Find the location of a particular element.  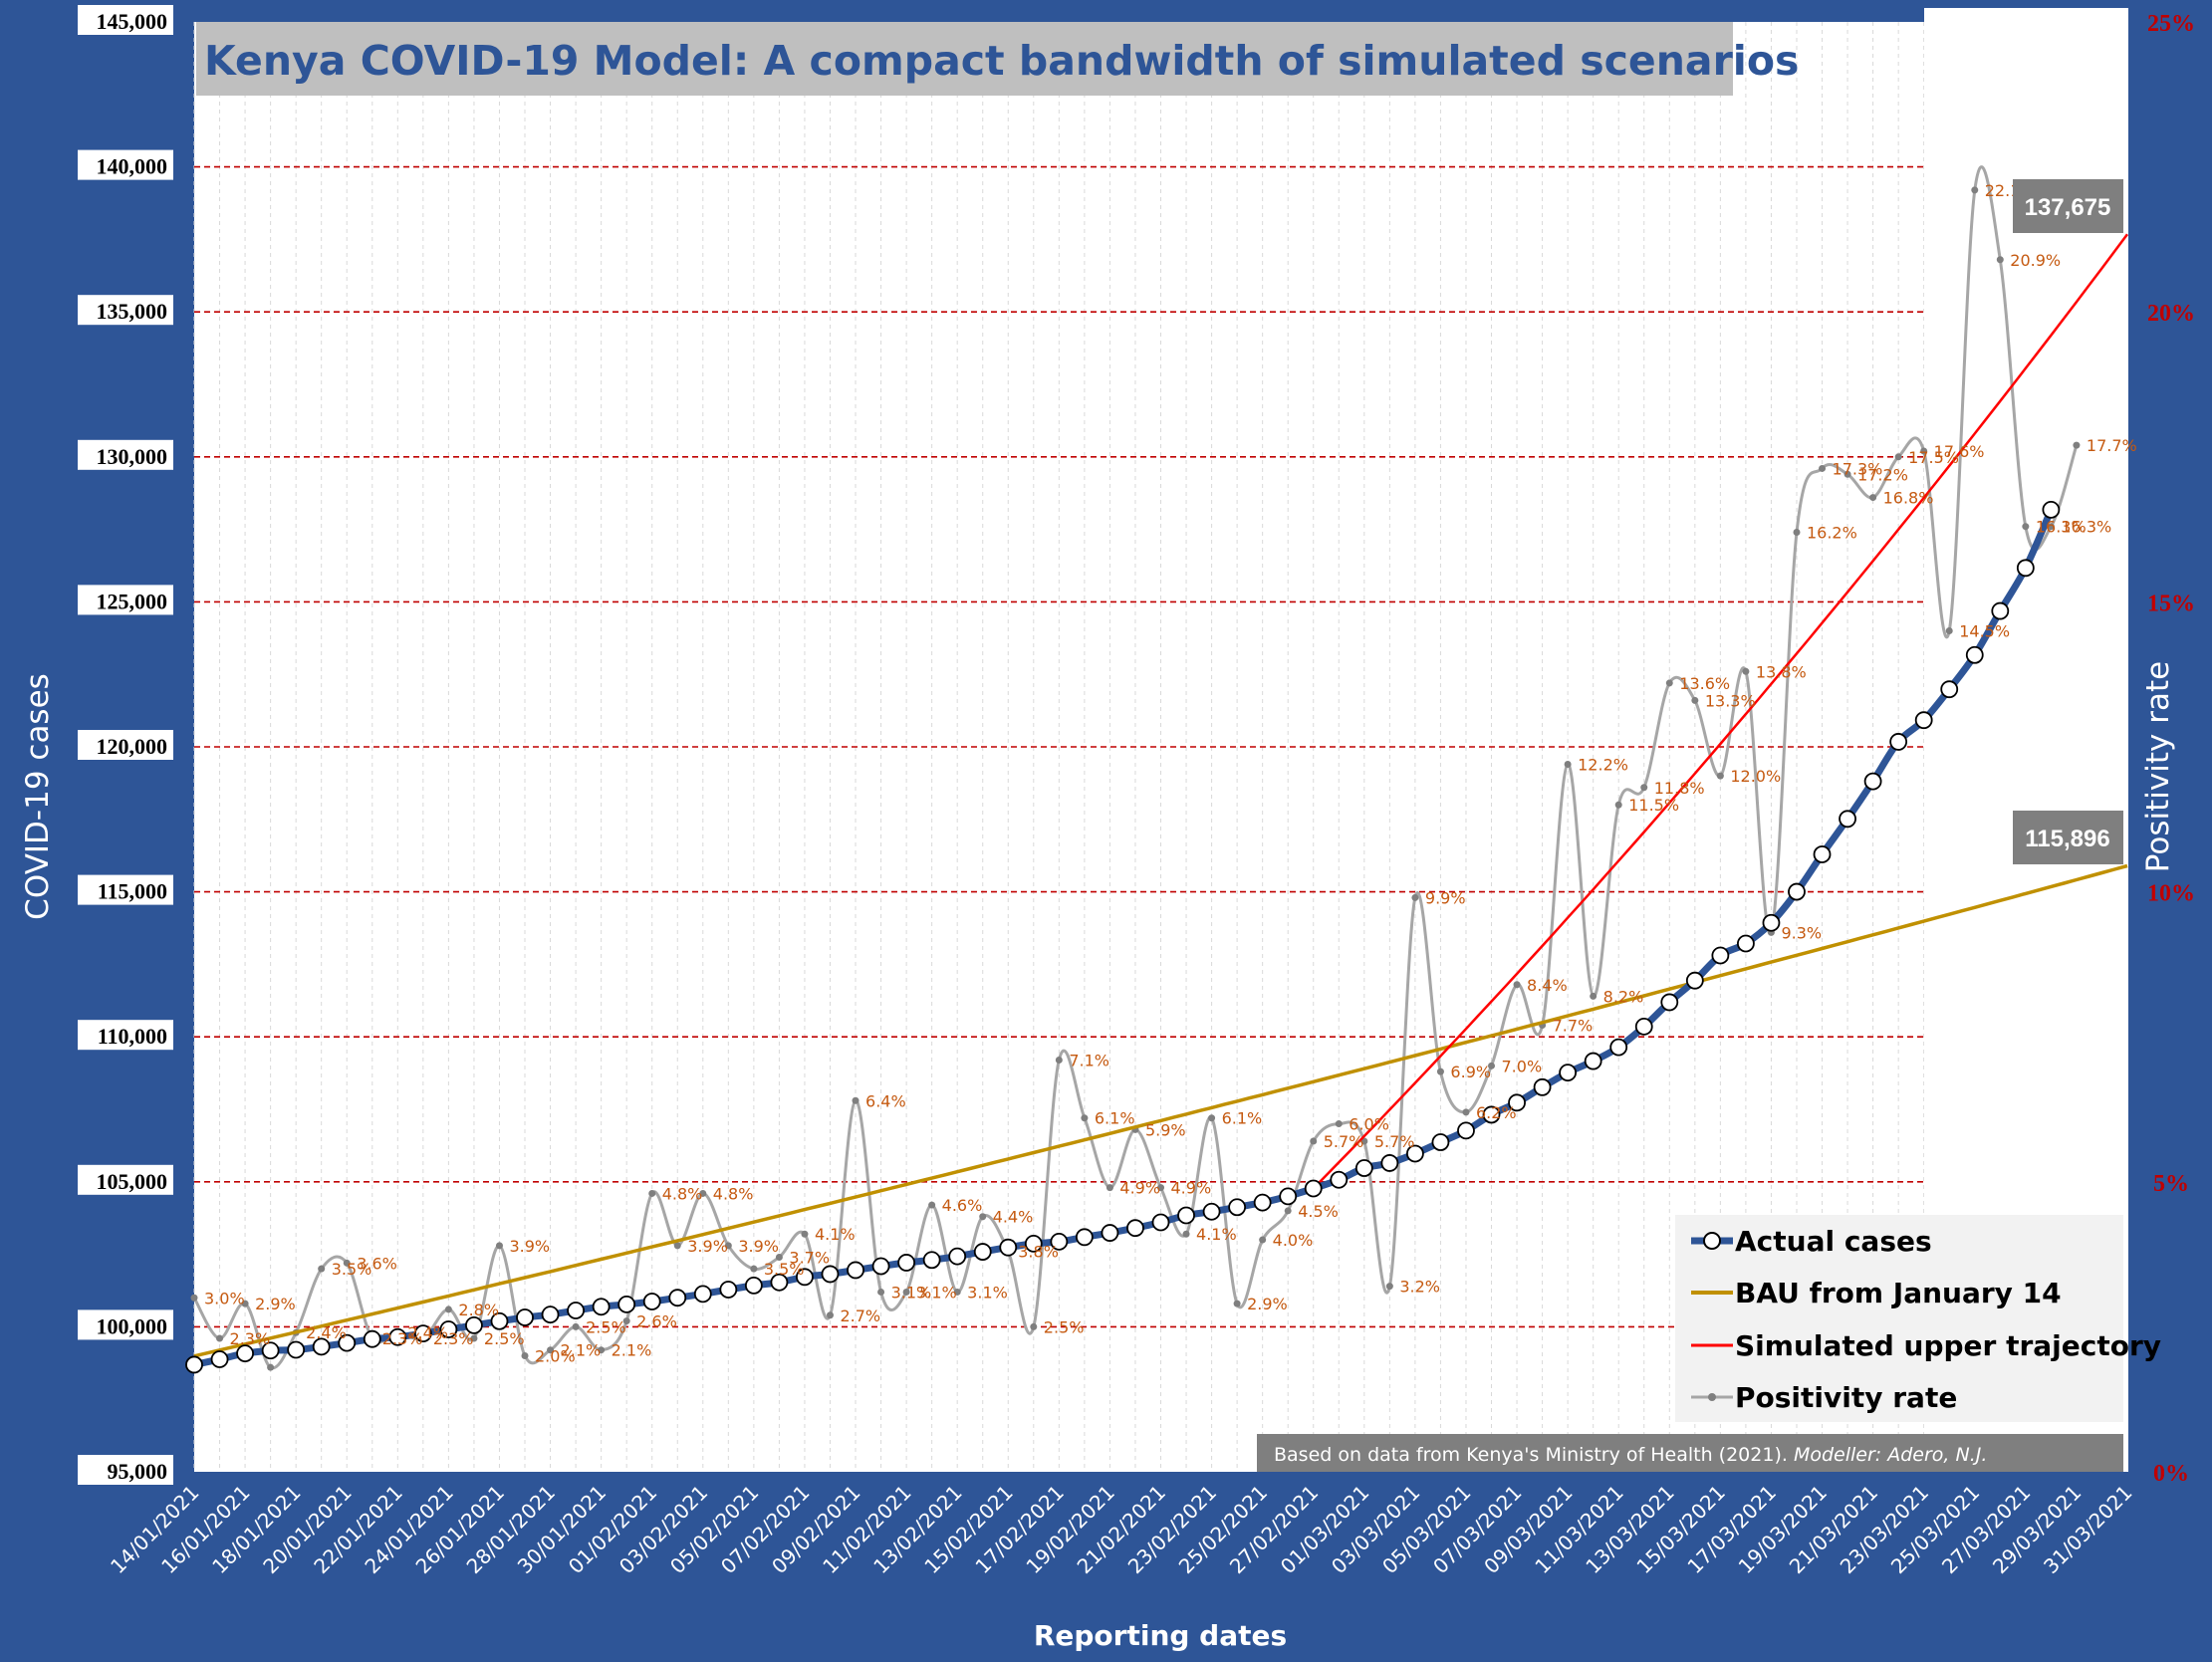

right-axis-labels: 0% 5% 10% 15% 20% 25% is located at coordinates (2171, 749).